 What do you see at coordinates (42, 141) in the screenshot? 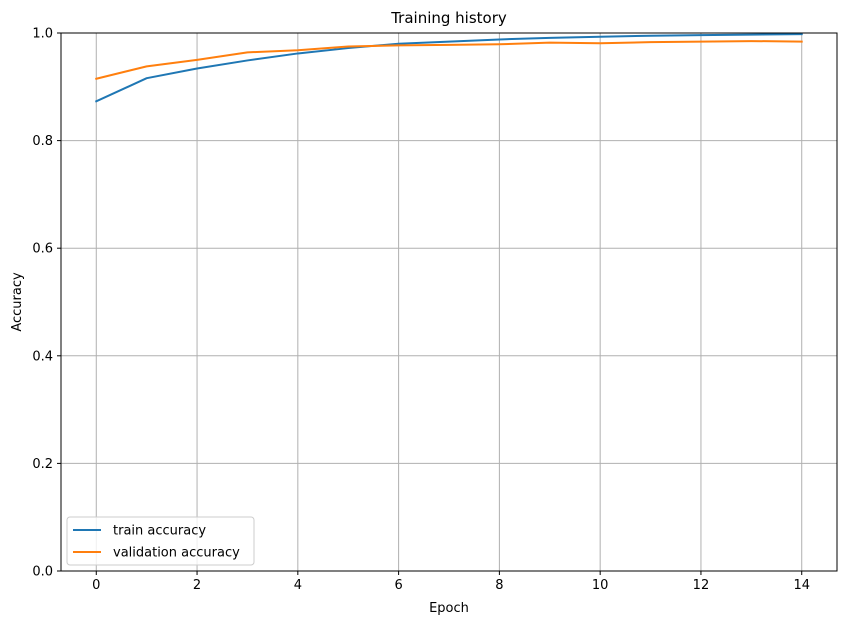
I see `y-tick-label: 0.8` at bounding box center [42, 141].